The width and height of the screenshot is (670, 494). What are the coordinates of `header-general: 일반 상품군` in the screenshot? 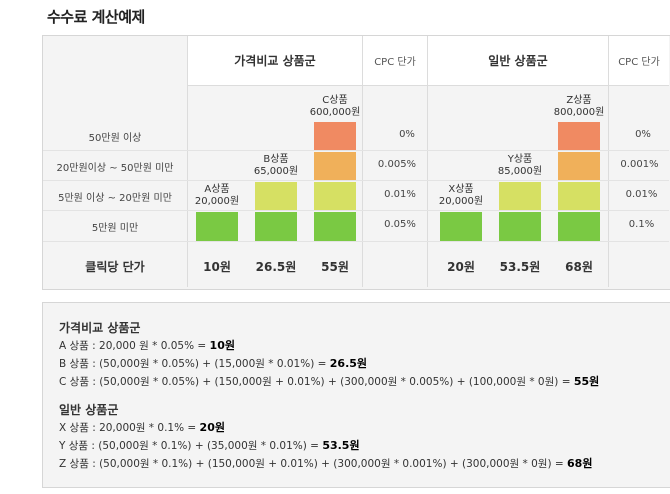 It's located at (518, 61).